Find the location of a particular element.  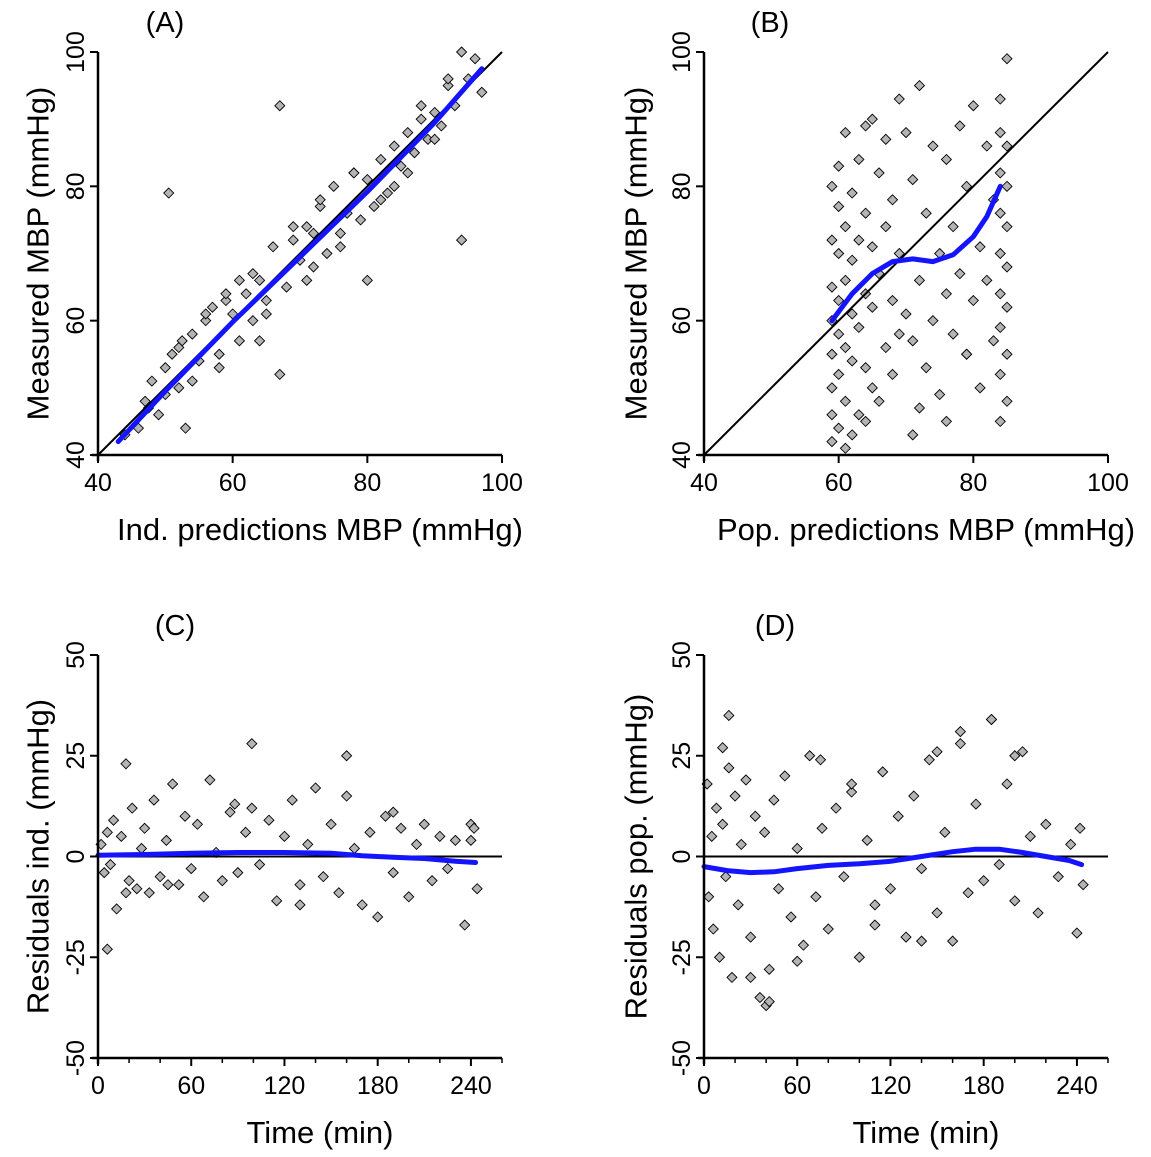

y-tick-label: 25 is located at coordinates (76, 756).